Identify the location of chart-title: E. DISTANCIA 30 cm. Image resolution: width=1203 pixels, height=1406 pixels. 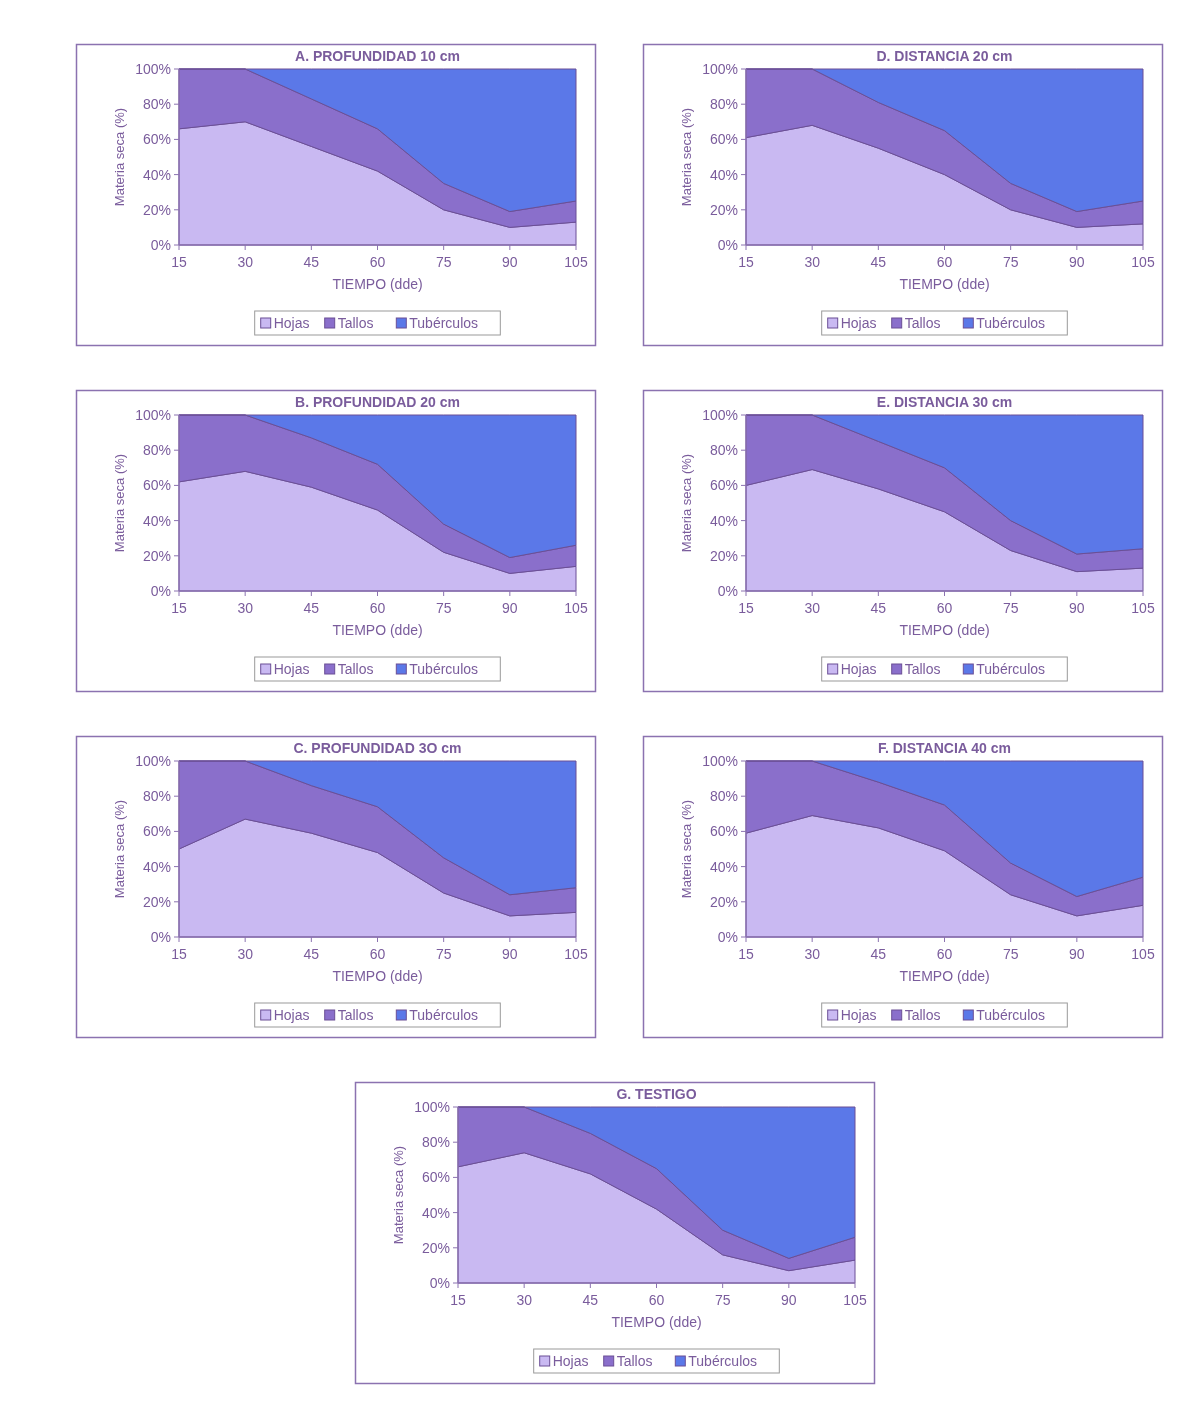
(944, 402).